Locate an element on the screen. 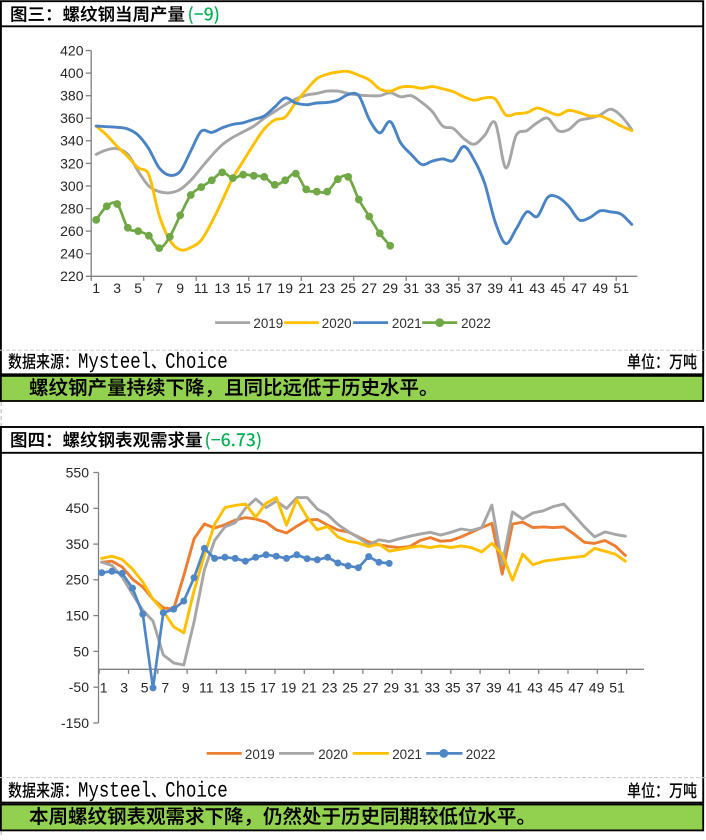 The width and height of the screenshot is (706, 840). svg-text: 360 is located at coordinates (72, 118).